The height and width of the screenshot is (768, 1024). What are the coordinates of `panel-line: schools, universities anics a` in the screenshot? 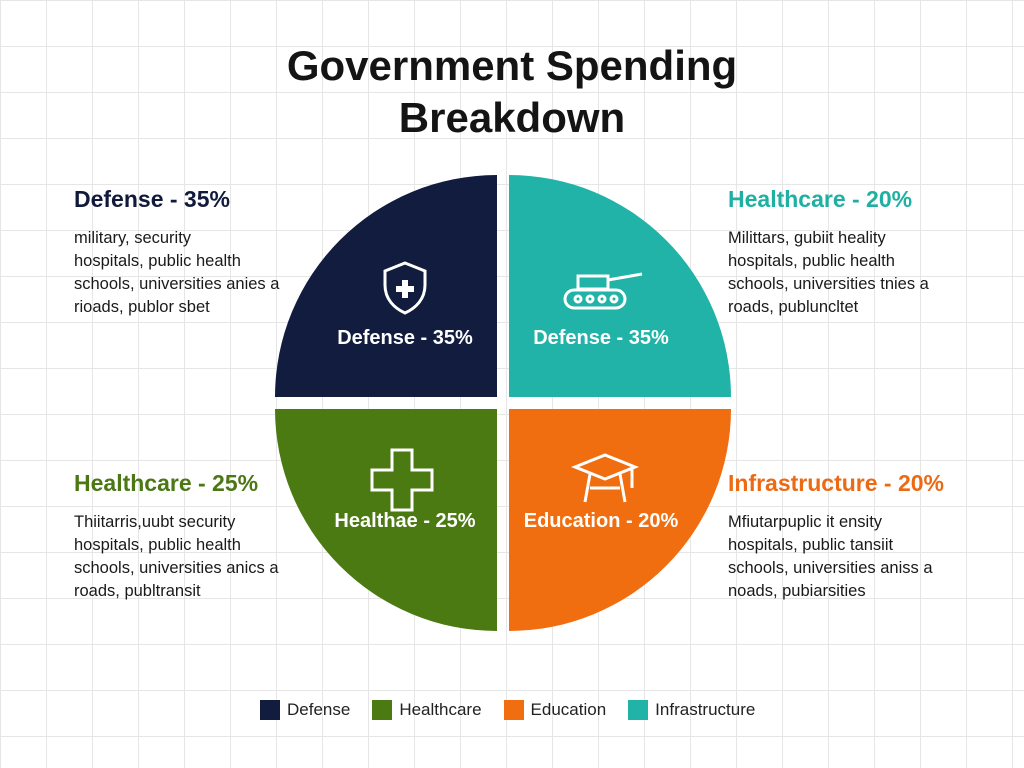 It's located at (176, 568).